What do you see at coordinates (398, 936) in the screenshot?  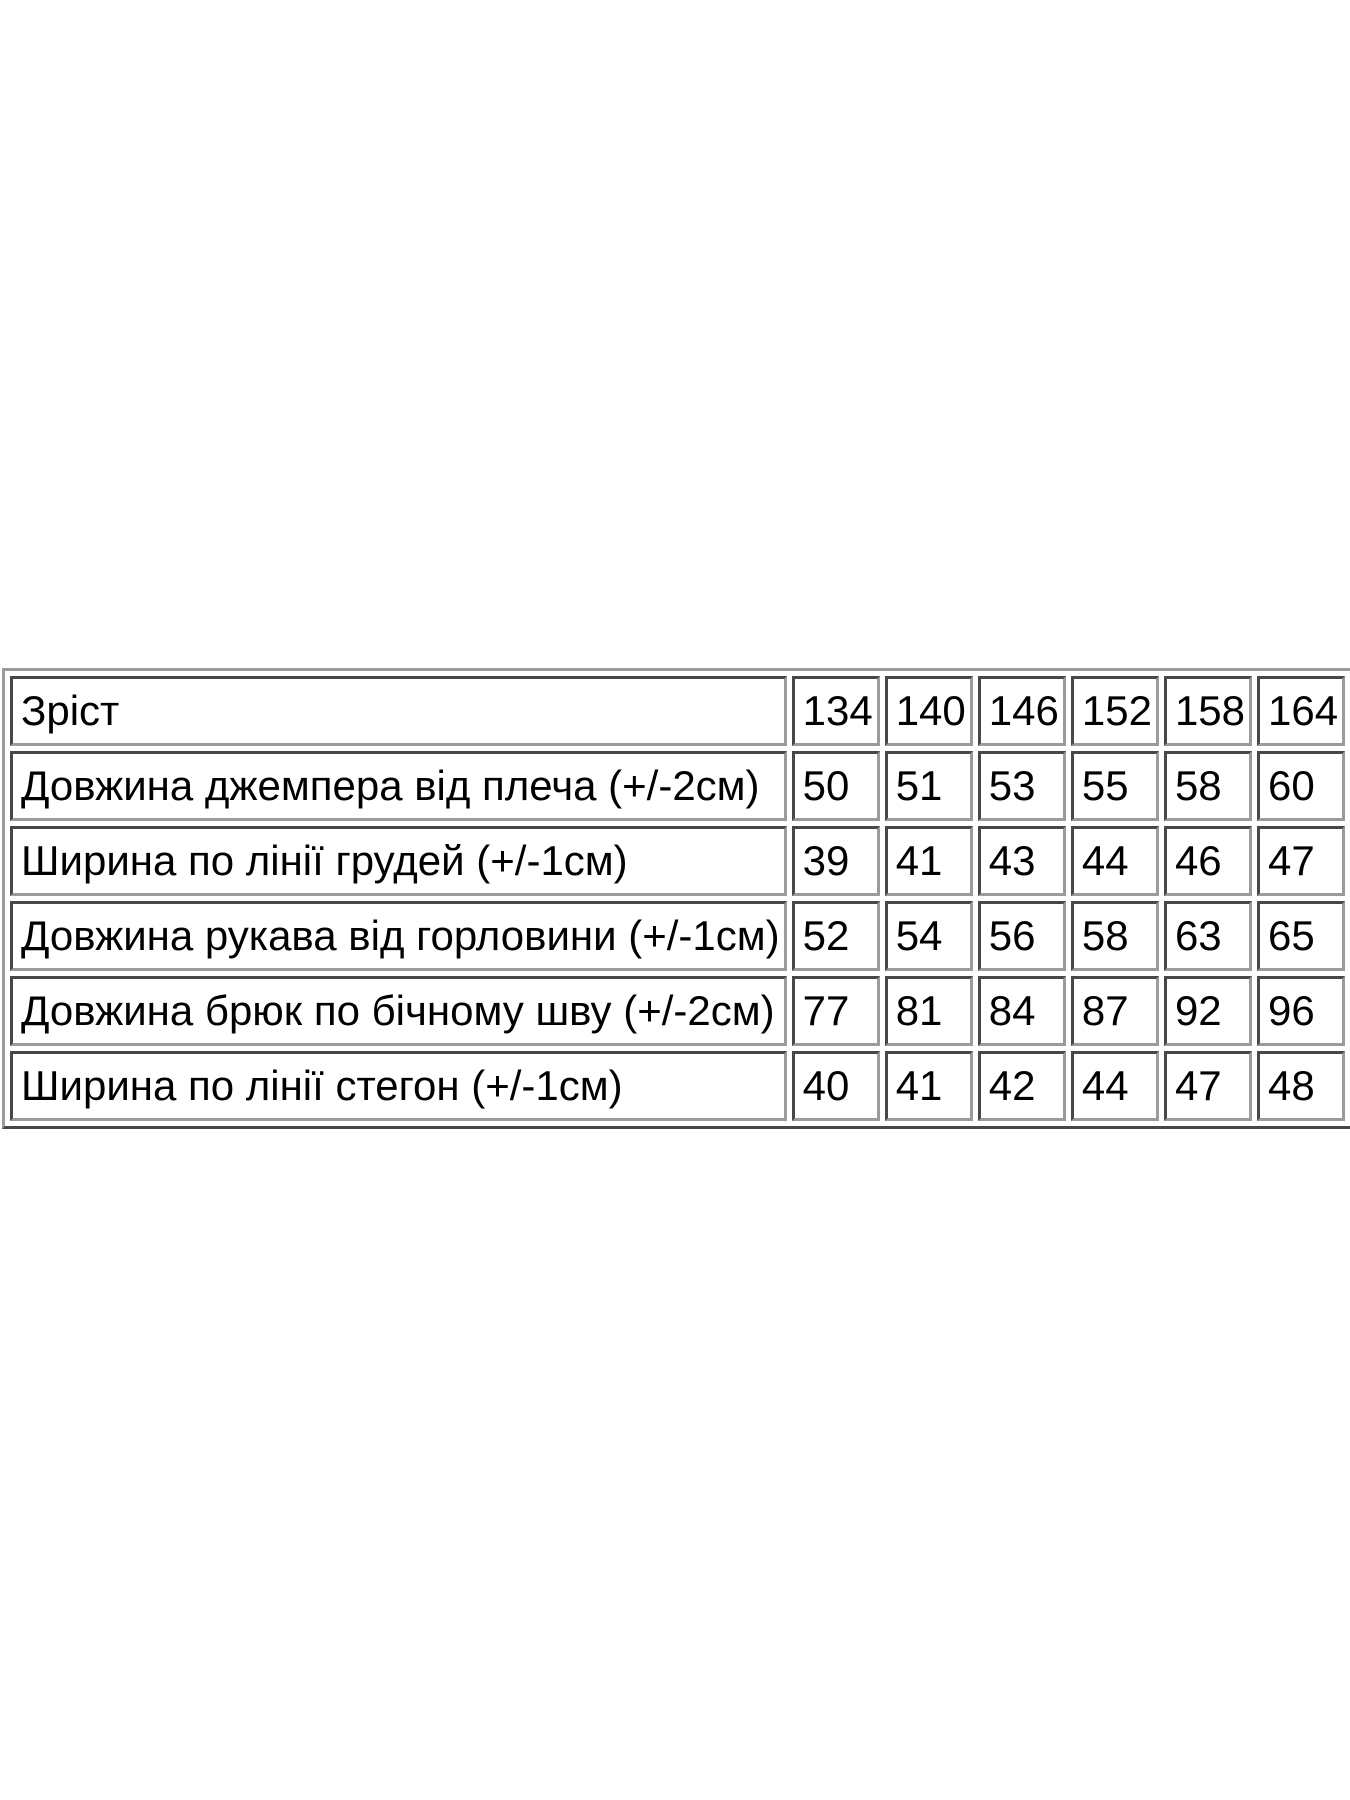 I see `row-label-cell: Довжина рукава від горловини (+/-1см)` at bounding box center [398, 936].